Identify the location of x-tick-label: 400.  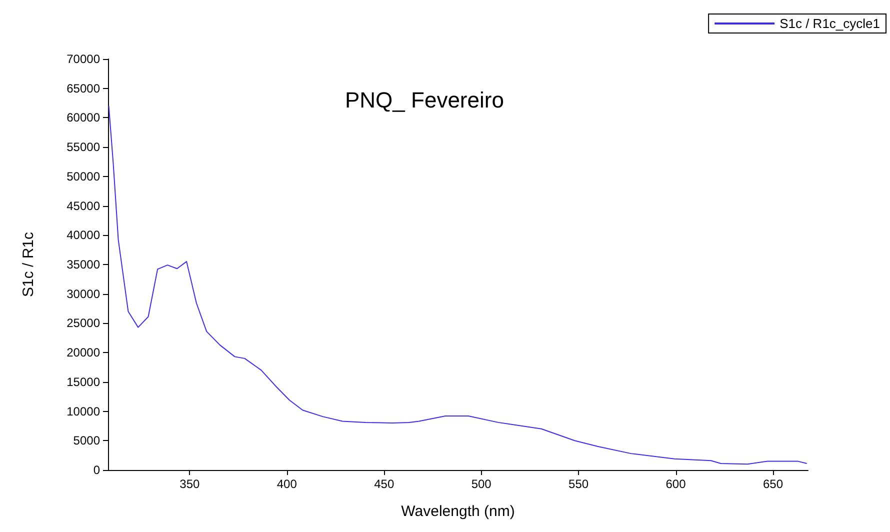
(287, 484).